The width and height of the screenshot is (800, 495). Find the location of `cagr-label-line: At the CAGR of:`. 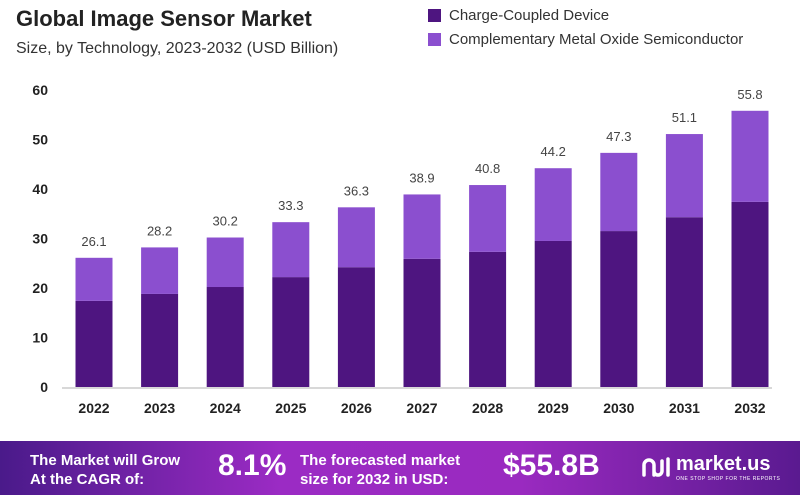

cagr-label-line: At the CAGR of: is located at coordinates (87, 479).